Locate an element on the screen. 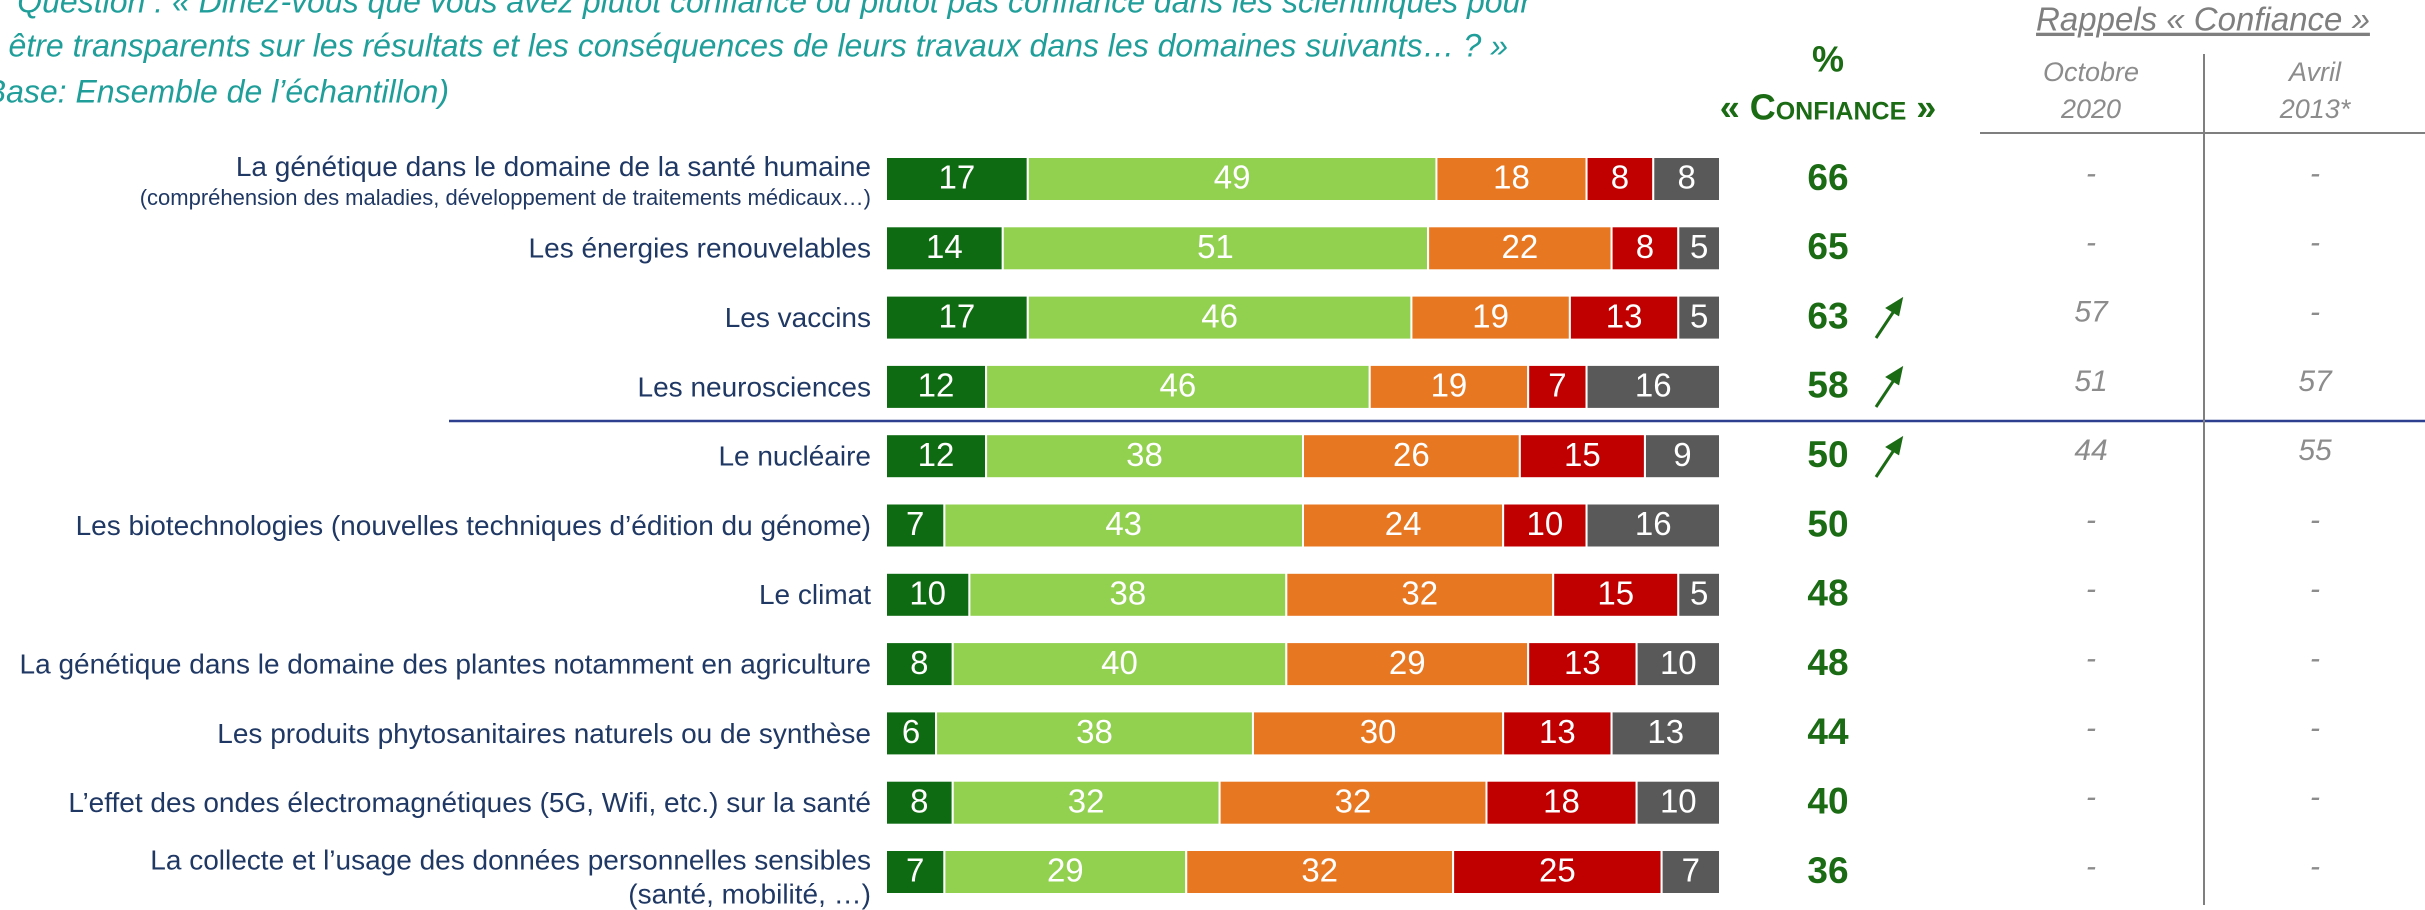 The width and height of the screenshot is (2425, 910). recall-value: 57 is located at coordinates (2091, 312).